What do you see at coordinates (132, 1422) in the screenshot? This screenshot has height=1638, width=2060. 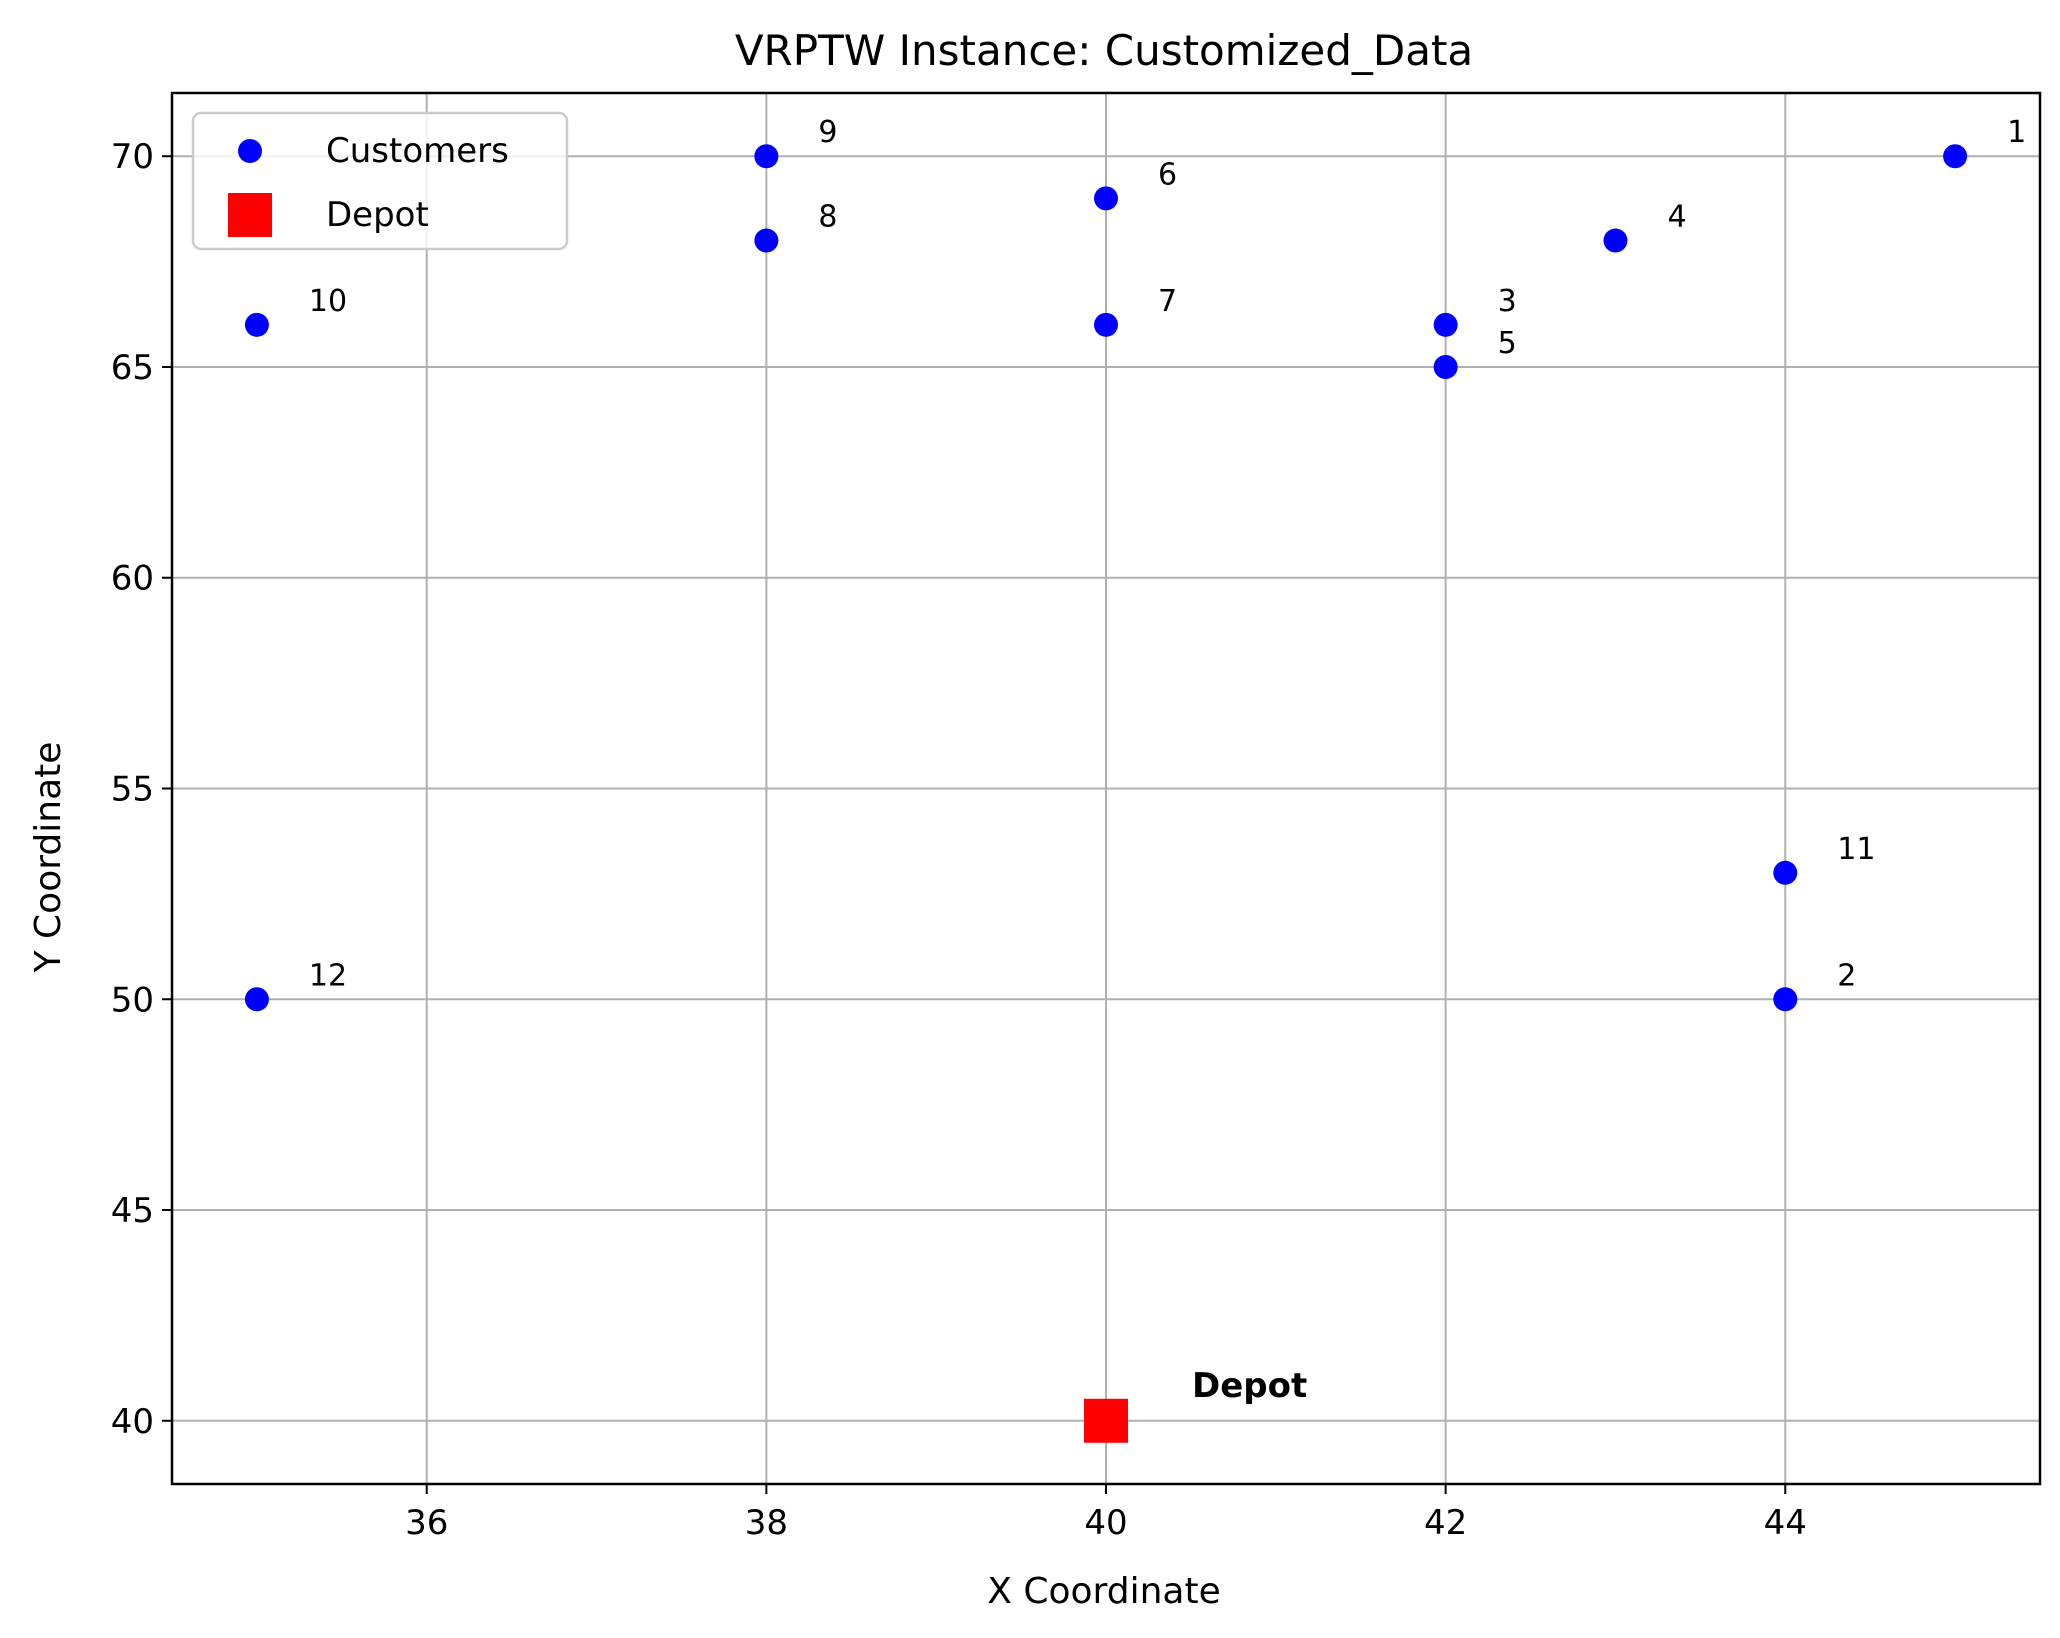 I see `y-tick-label: 40` at bounding box center [132, 1422].